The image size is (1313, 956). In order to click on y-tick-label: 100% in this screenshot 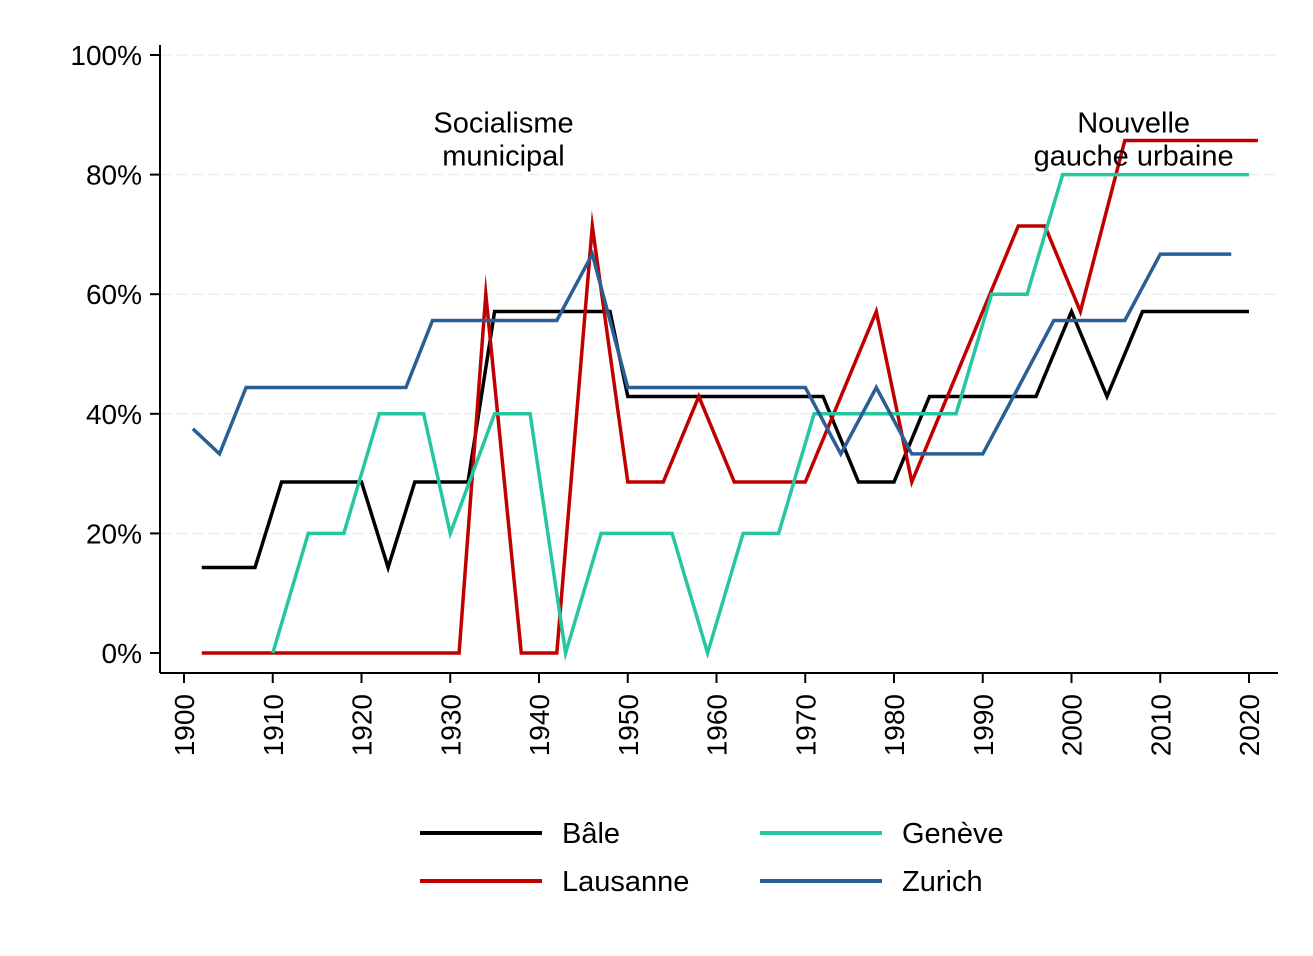, I will do `click(106, 55)`.